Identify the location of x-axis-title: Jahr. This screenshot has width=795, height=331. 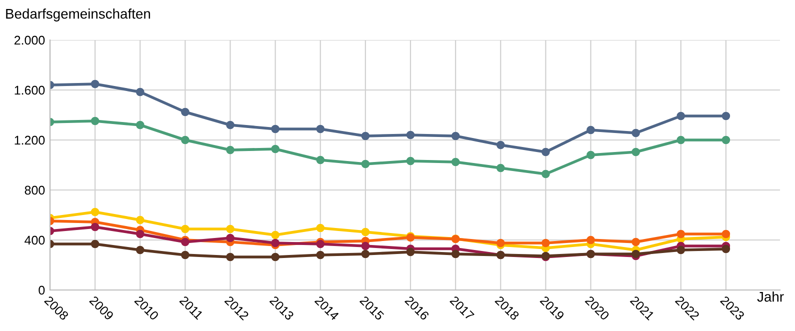
(770, 297).